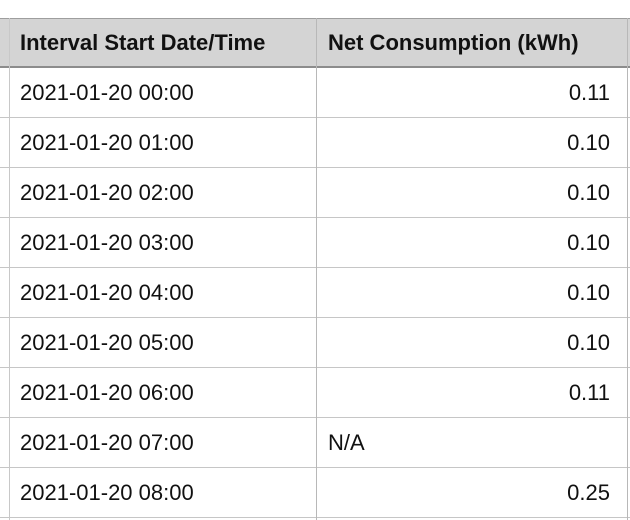 The height and width of the screenshot is (520, 630). I want to click on table-row: 2021-01-20 06:00 0.11, so click(315, 393).